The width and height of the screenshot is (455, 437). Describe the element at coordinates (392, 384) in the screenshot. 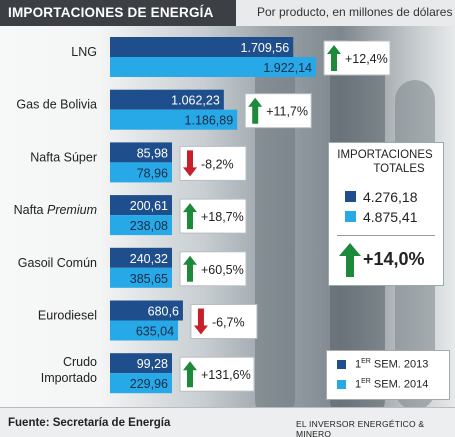

I see `legend-label-2014: 1ER SEM. 2014` at that location.